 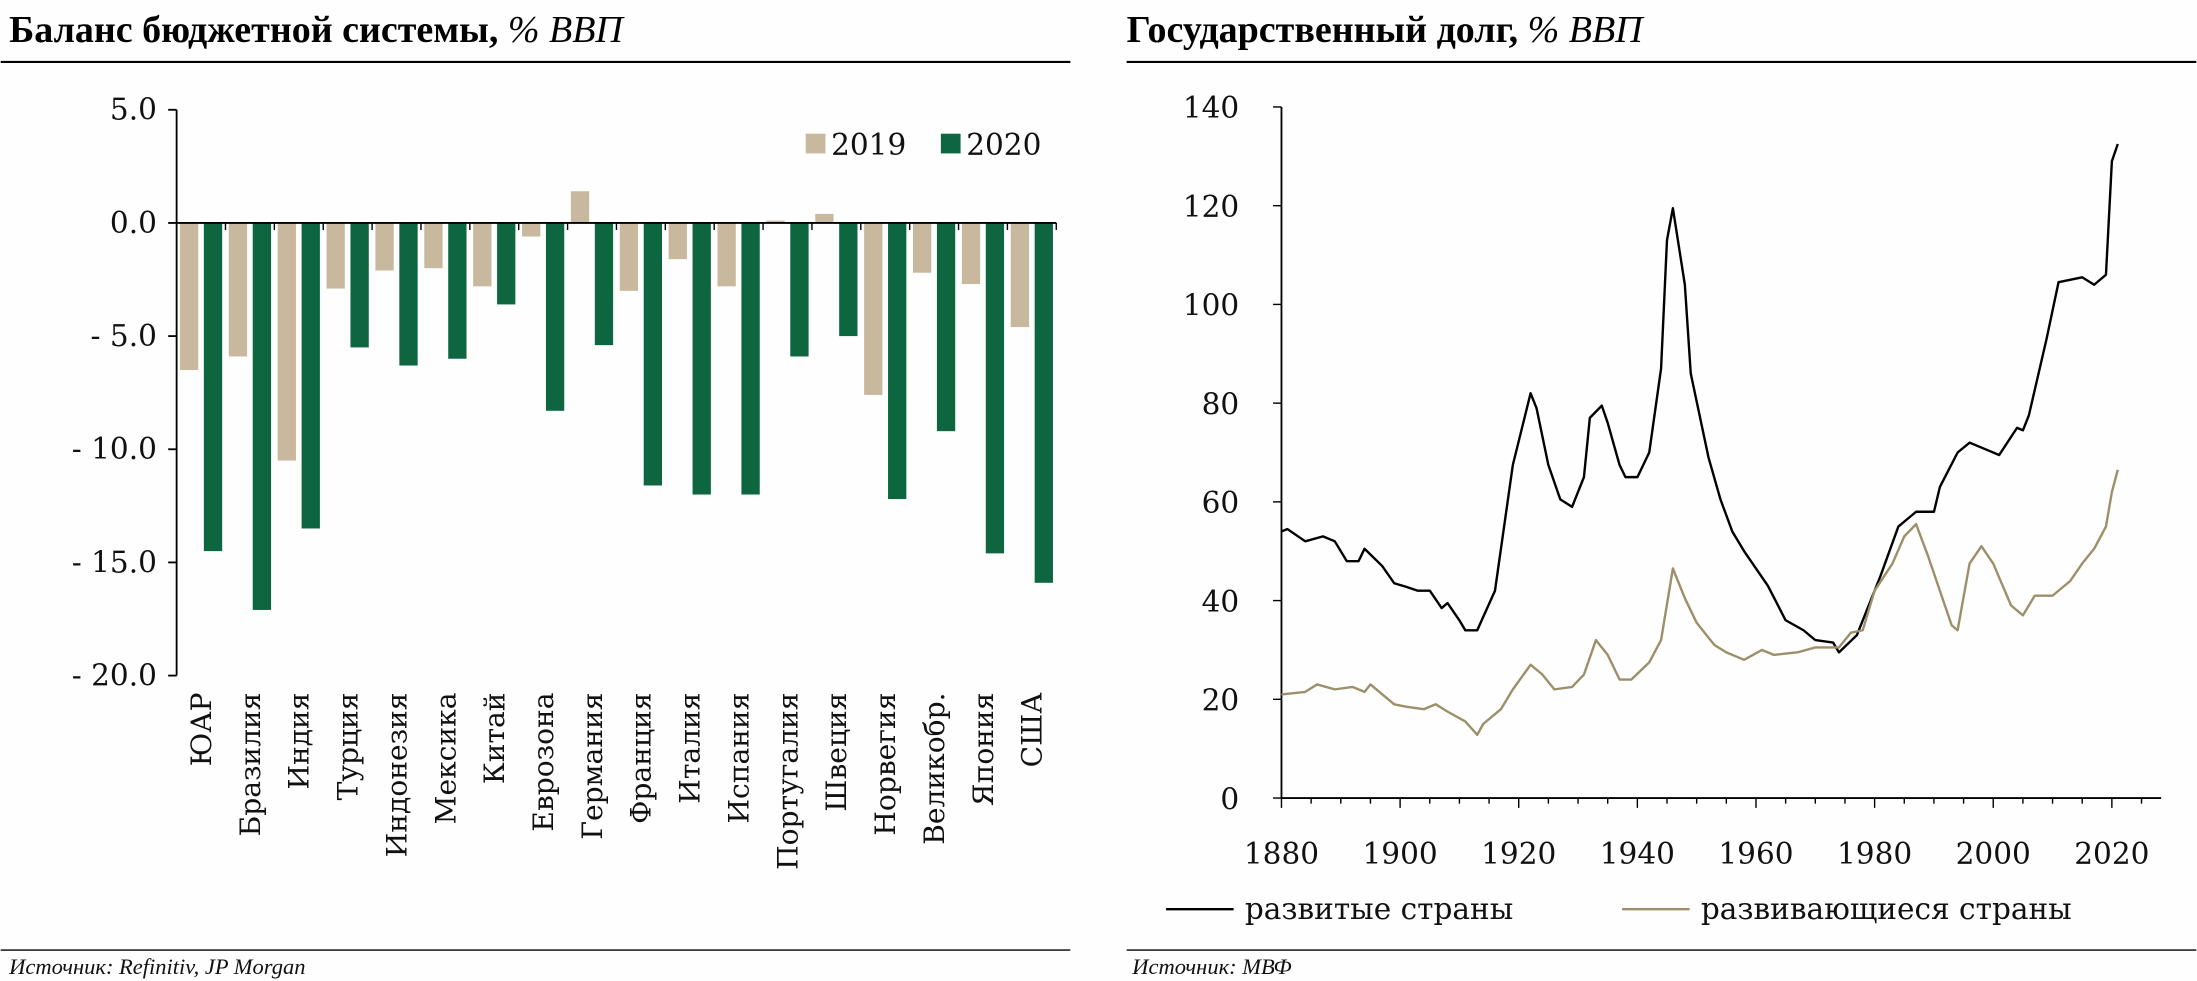 What do you see at coordinates (1221, 602) in the screenshot?
I see `y-tick-label: 40` at bounding box center [1221, 602].